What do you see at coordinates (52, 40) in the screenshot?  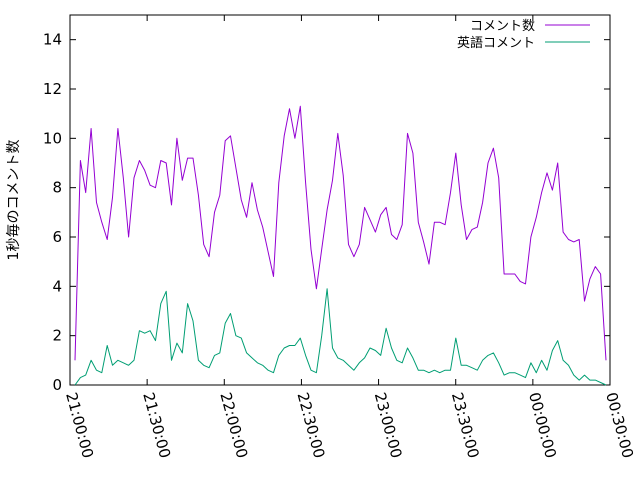 I see `y-tick-label: 14` at bounding box center [52, 40].